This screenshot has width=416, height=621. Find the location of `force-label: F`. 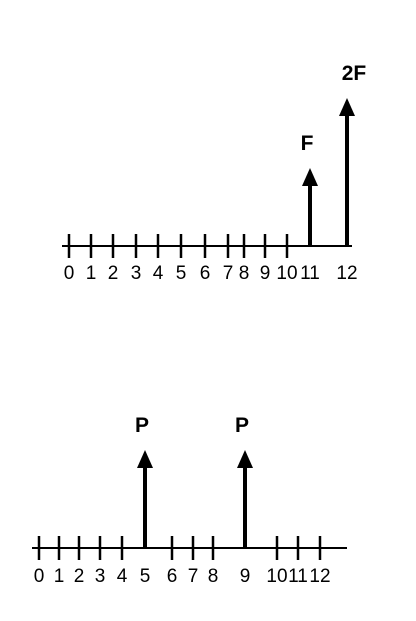

force-label: F is located at coordinates (307, 143).